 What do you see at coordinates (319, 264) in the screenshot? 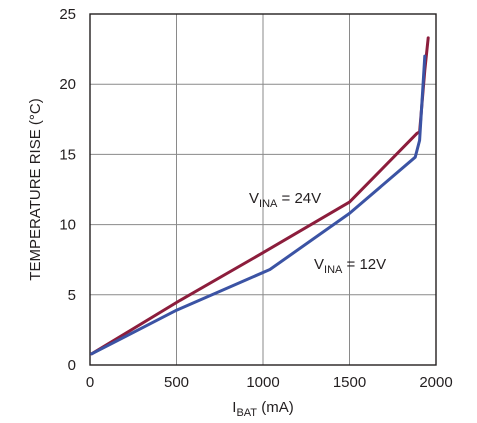
I see `series-label-12v-main: V` at bounding box center [319, 264].